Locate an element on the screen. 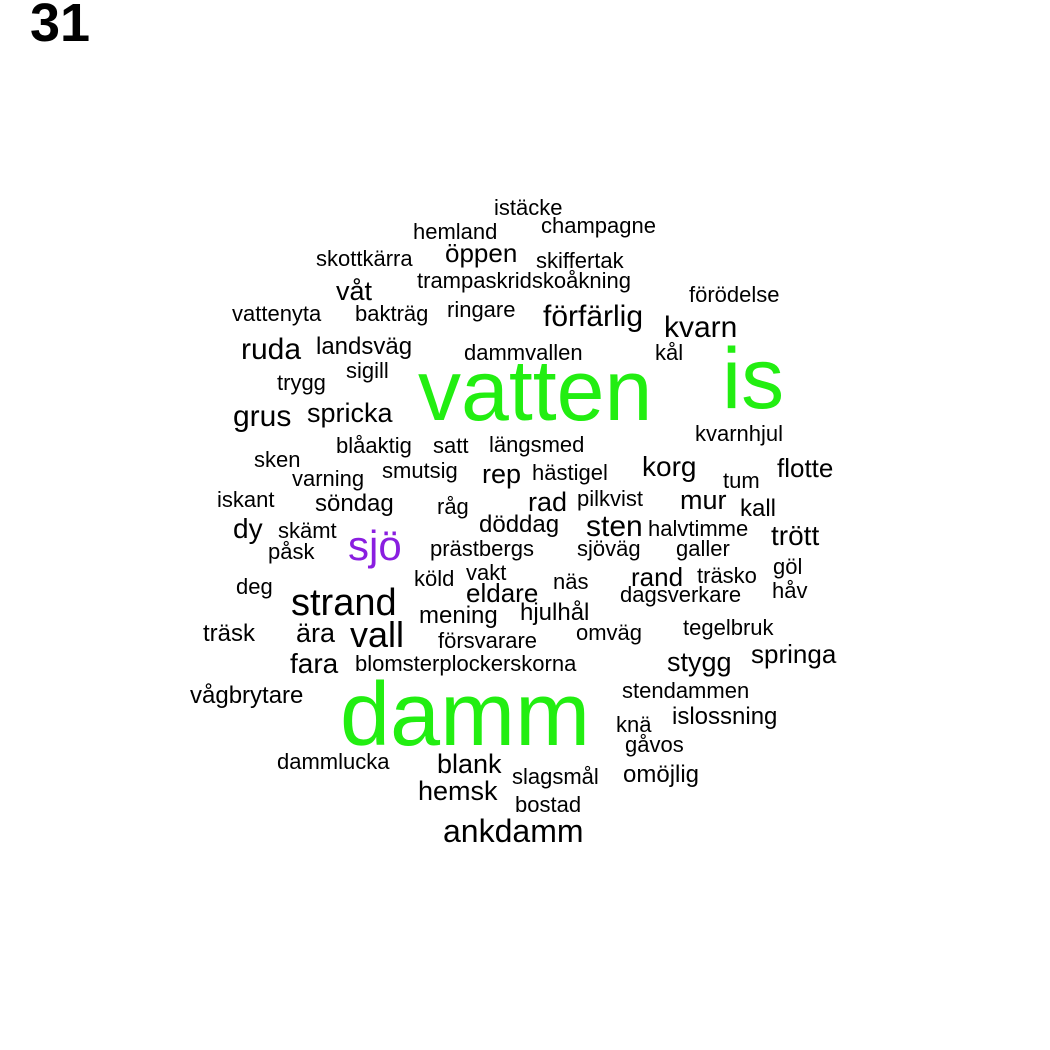 The image size is (1050, 1050). word-hjulhal: hjulhål is located at coordinates (555, 612).